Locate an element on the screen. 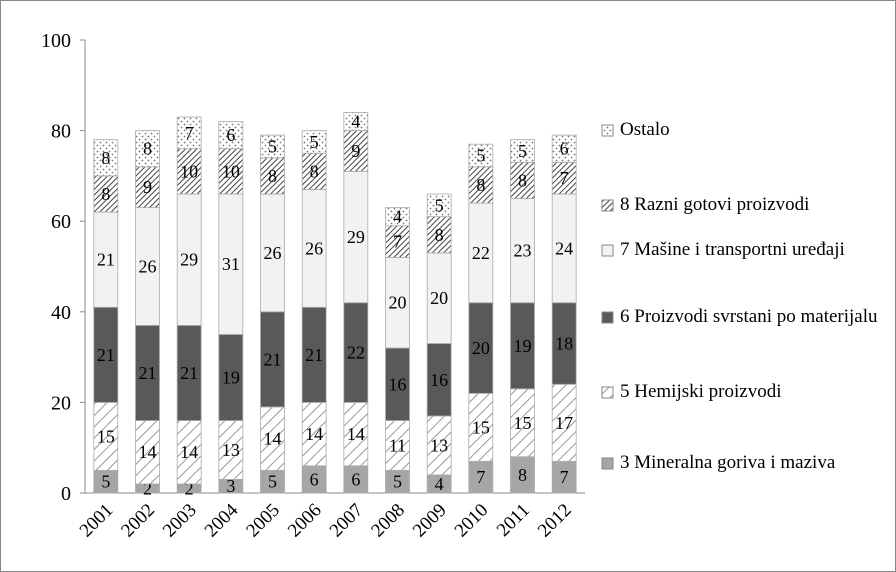 The height and width of the screenshot is (572, 896). y-tick-label: 80 is located at coordinates (61, 132).